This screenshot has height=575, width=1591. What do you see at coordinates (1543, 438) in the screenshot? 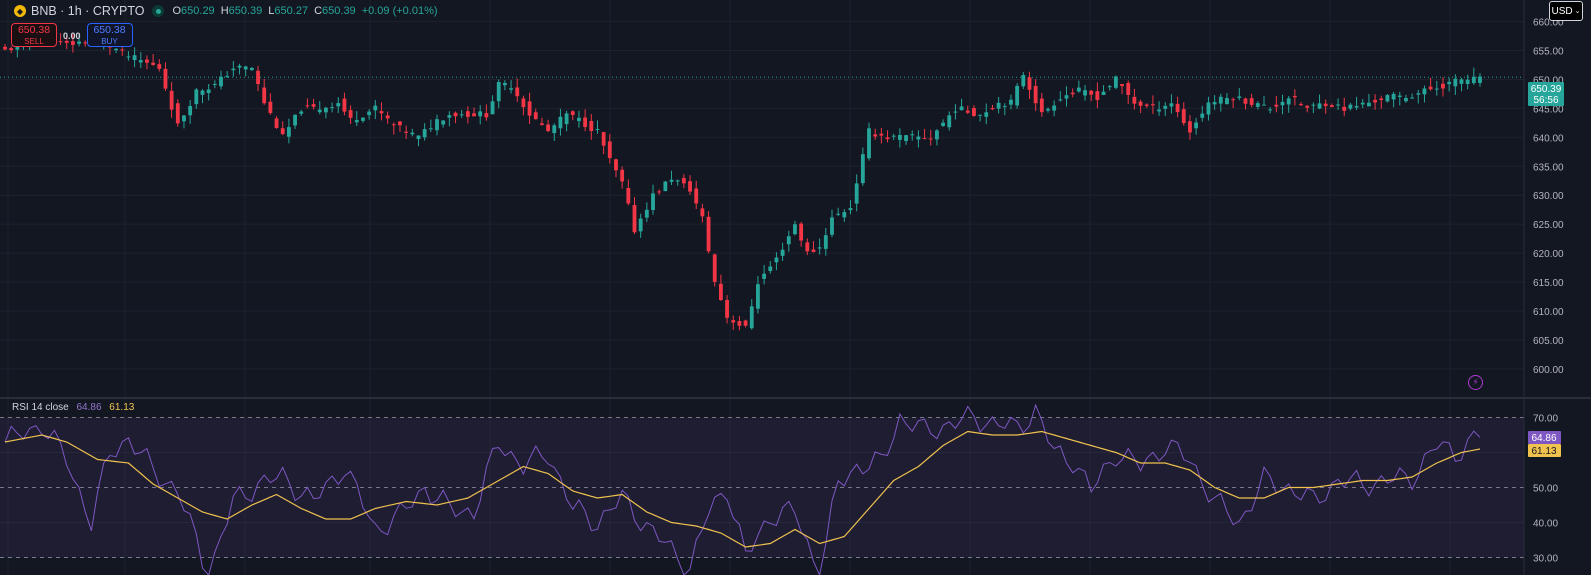
I see `rsi-value-label: 64.86` at bounding box center [1543, 438].